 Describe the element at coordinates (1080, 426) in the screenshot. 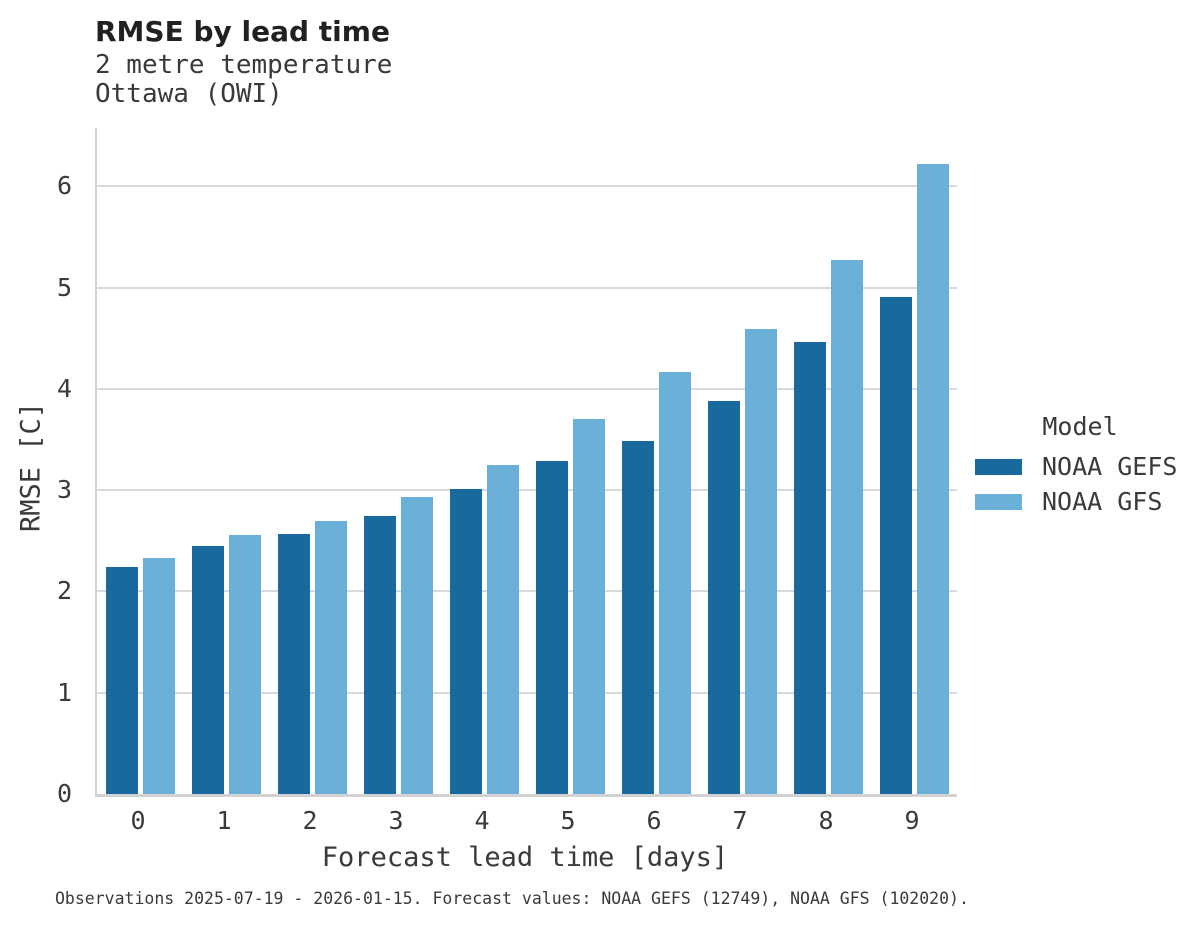

I see `legend-title: Model` at that location.